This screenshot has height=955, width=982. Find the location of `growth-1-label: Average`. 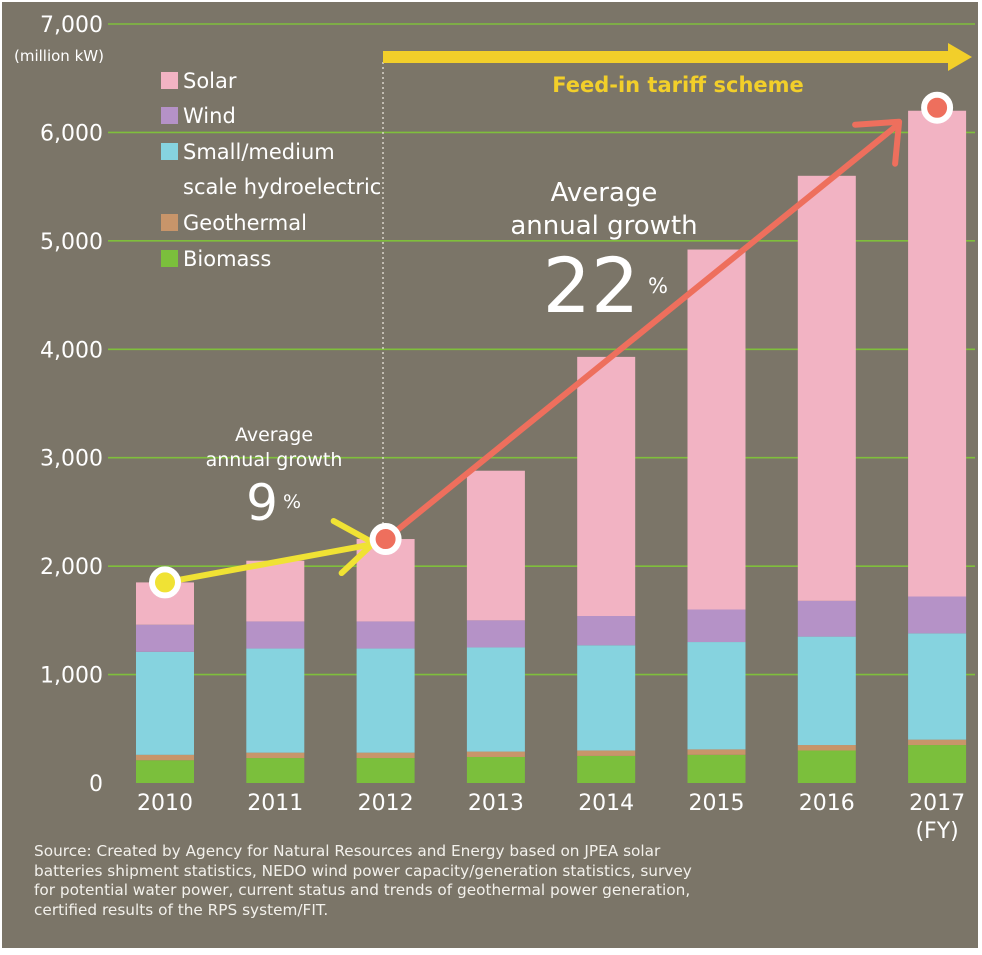

growth-1-label: Average is located at coordinates (274, 435).